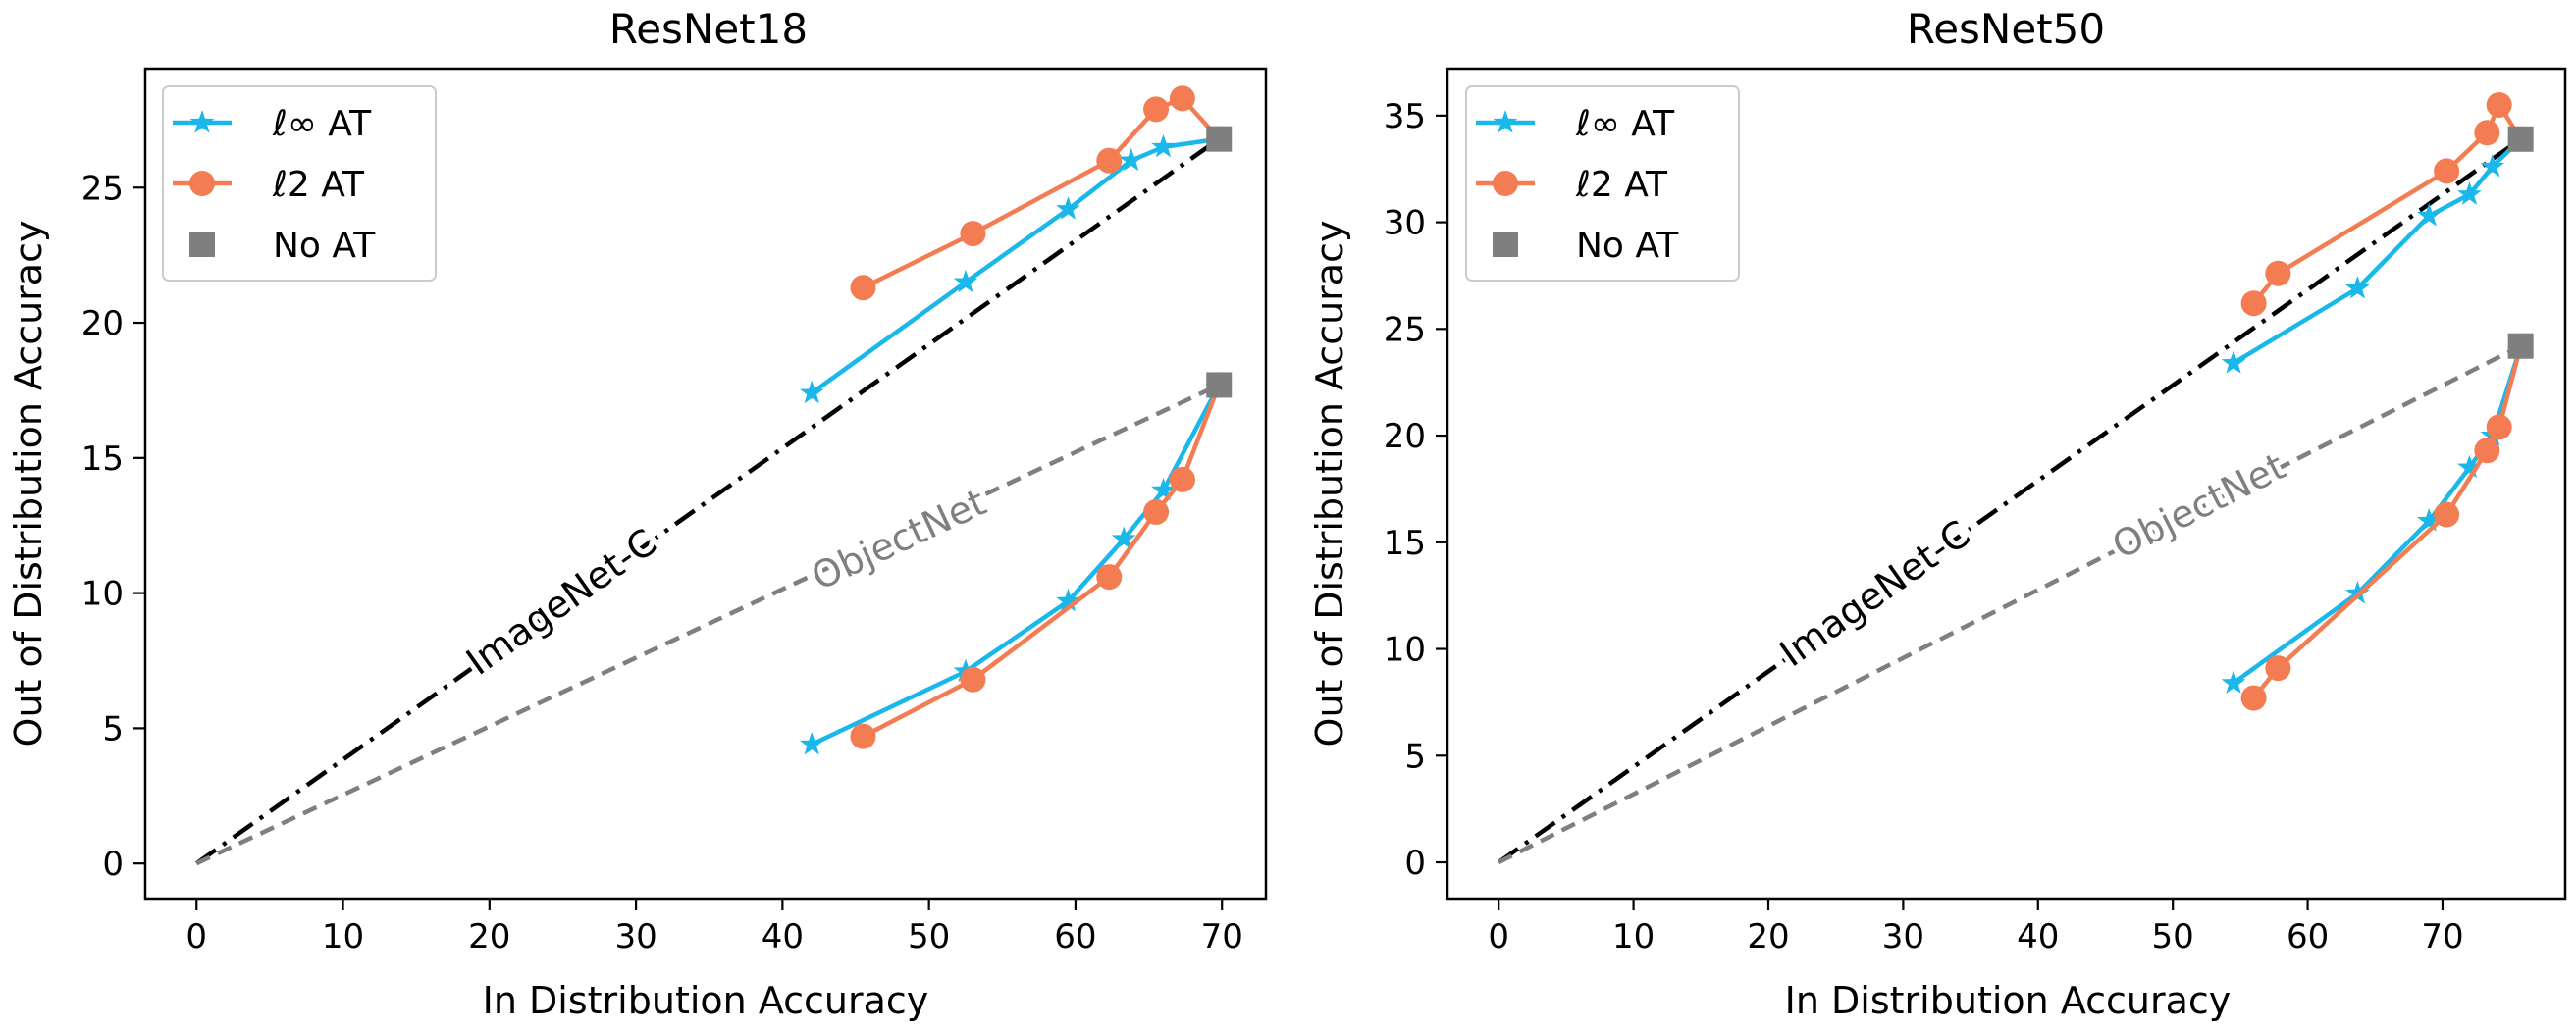 This screenshot has height=1031, width=2576. I want to click on series-noat-objectnet, so click(2520, 346).